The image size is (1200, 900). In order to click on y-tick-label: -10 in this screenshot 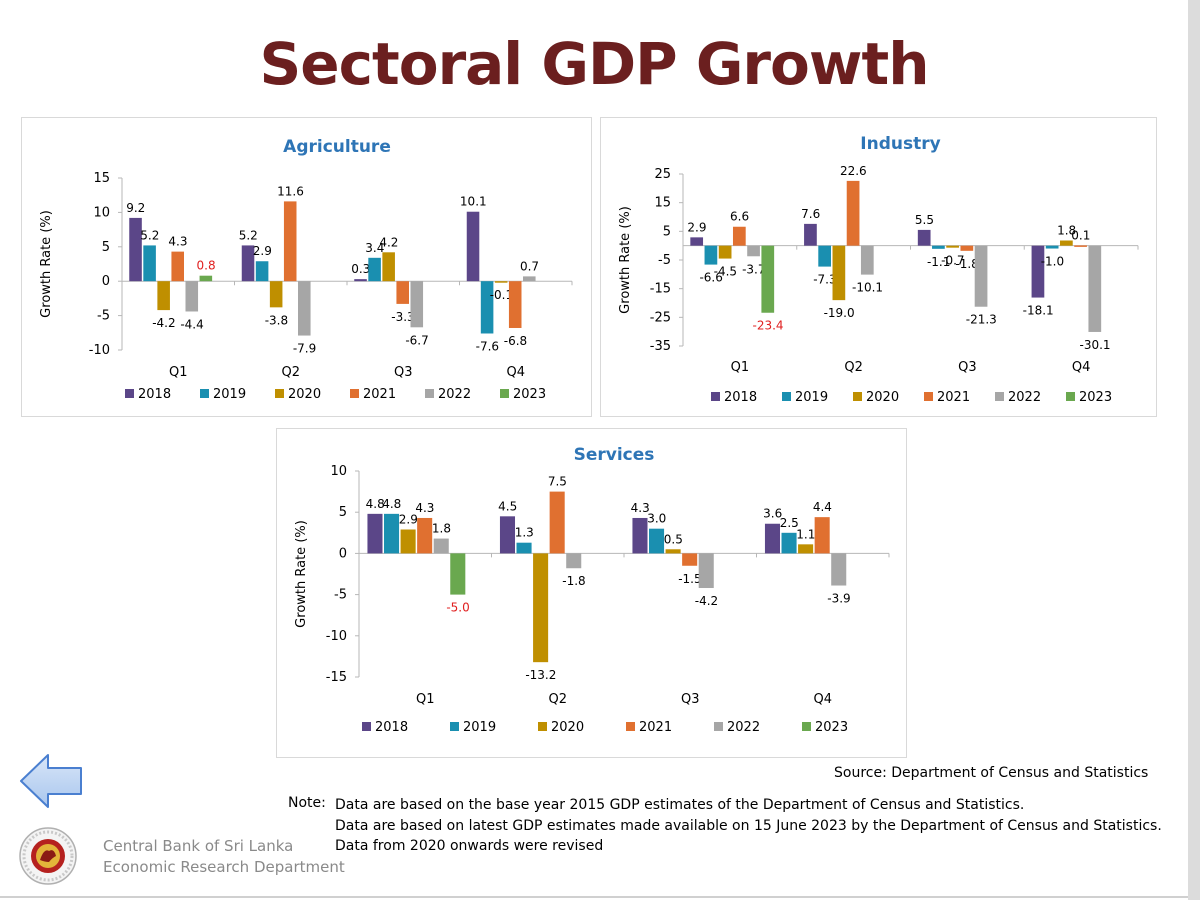, I will do `click(99, 350)`.